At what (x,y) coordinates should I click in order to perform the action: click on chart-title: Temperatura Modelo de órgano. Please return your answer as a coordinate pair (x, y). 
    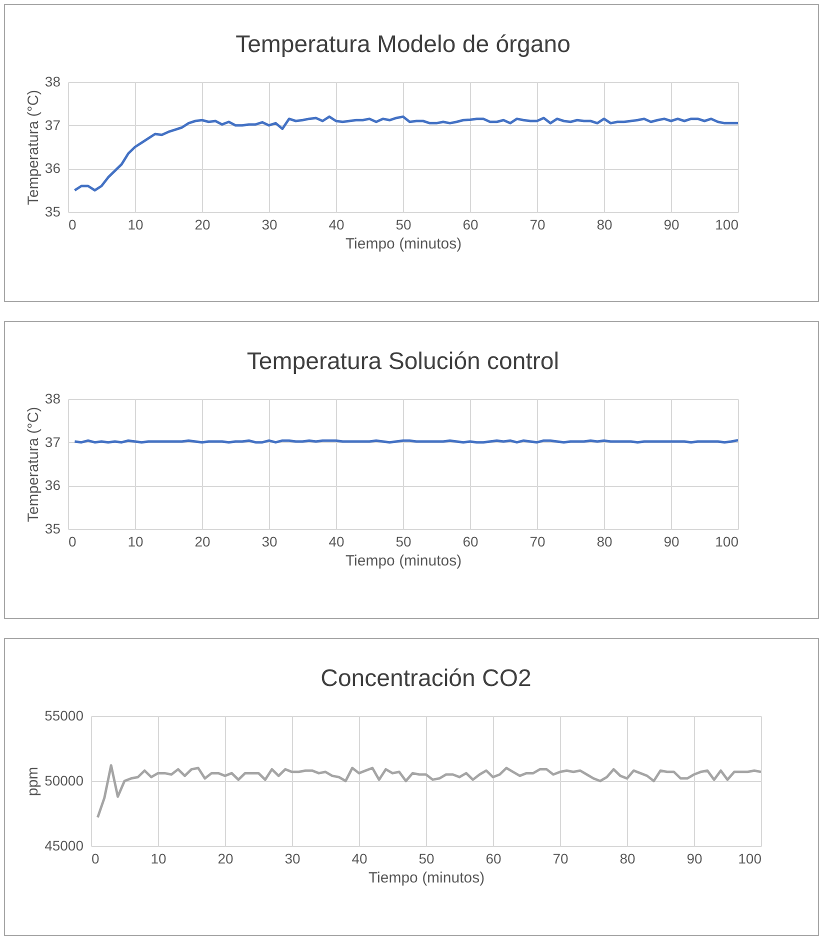
    Looking at the image, I should click on (403, 44).